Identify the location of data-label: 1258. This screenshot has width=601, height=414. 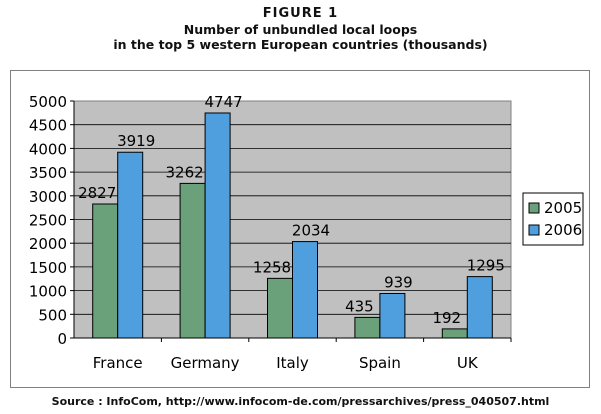
(272, 267).